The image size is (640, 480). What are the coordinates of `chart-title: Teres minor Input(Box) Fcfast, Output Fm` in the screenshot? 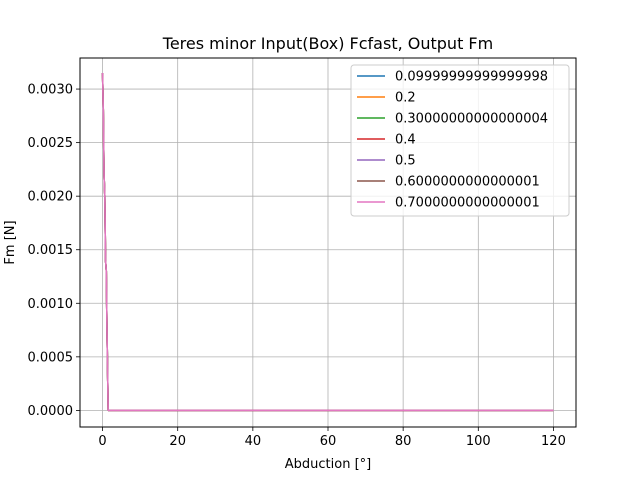 It's located at (327, 43).